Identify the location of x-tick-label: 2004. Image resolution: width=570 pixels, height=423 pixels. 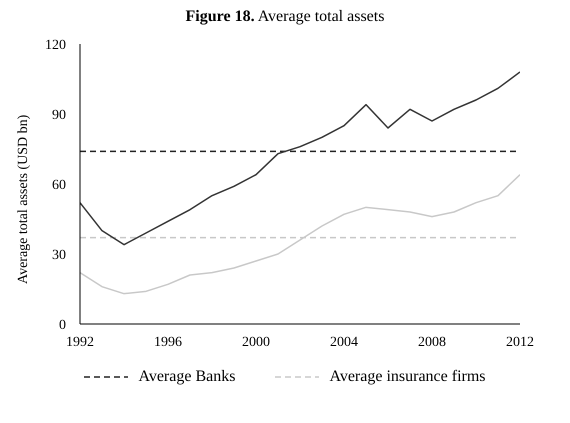
(344, 342).